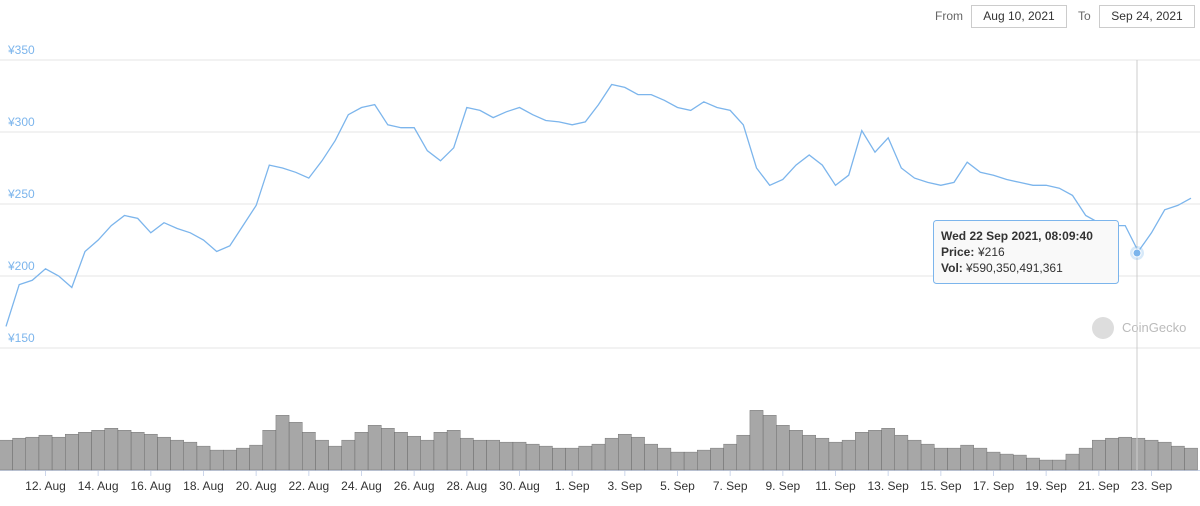 The width and height of the screenshot is (1200, 506). I want to click on x-tick-label: 14. Aug, so click(98, 486).